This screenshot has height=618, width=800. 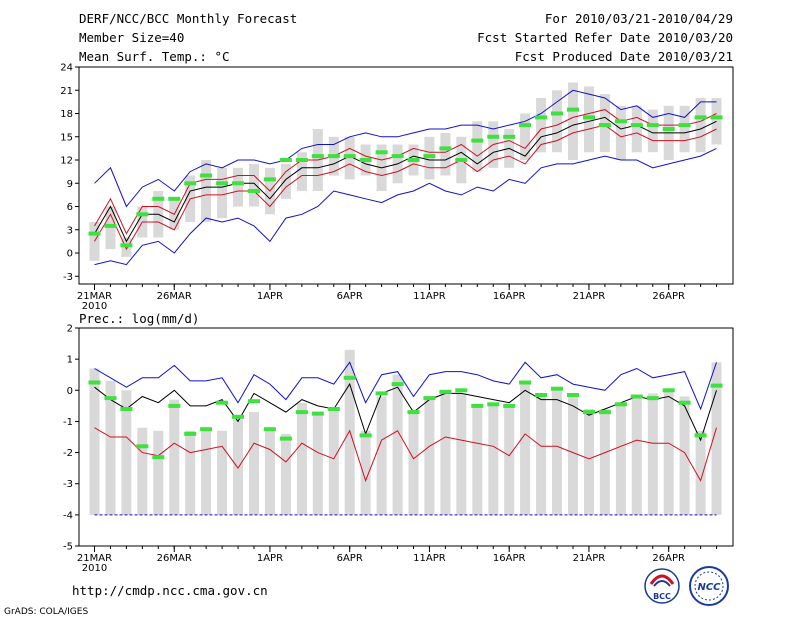 I want to click on precip-title: Prec.: log(mm/d), so click(x=139, y=318).